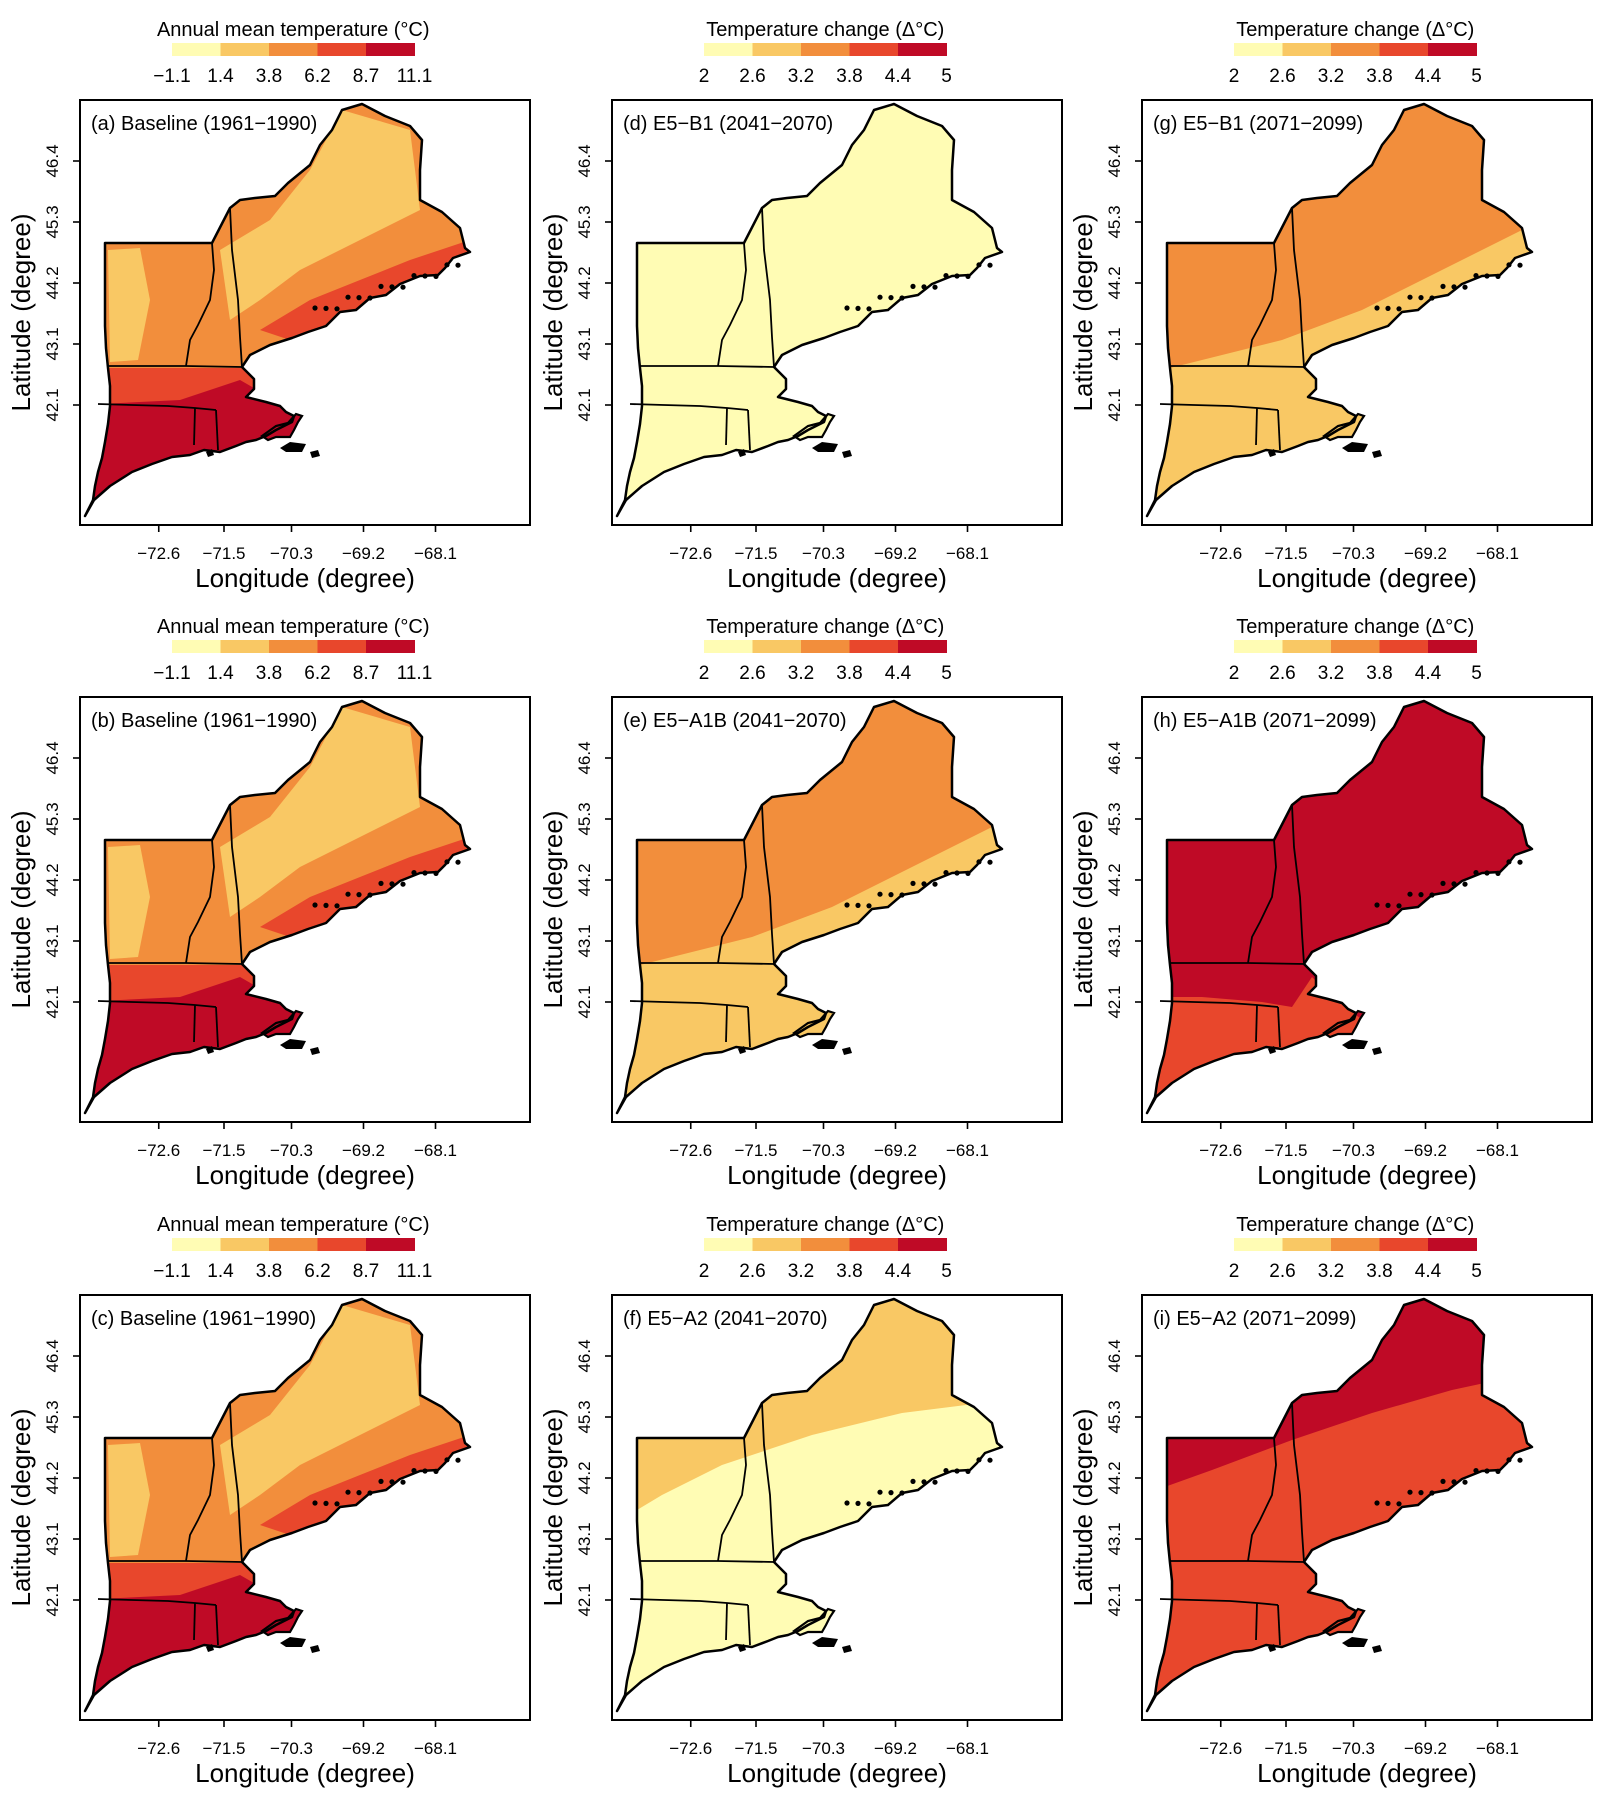 The height and width of the screenshot is (1800, 1600). What do you see at coordinates (837, 312) in the screenshot?
I see `panel-frame` at bounding box center [837, 312].